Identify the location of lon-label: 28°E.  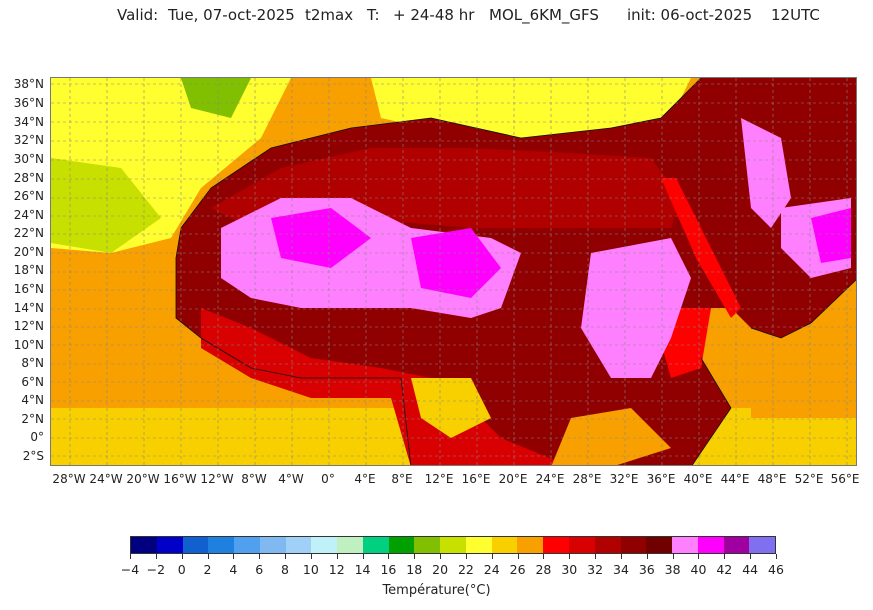
(587, 479).